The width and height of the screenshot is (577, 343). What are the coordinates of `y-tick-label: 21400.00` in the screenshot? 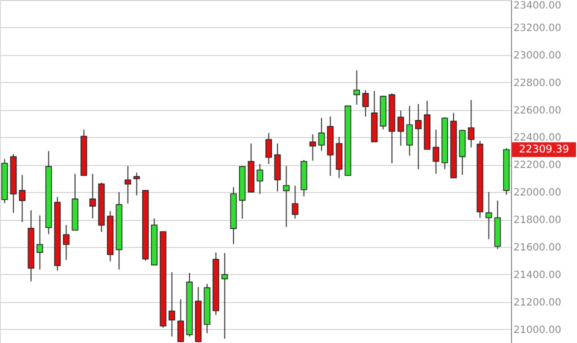 It's located at (538, 275).